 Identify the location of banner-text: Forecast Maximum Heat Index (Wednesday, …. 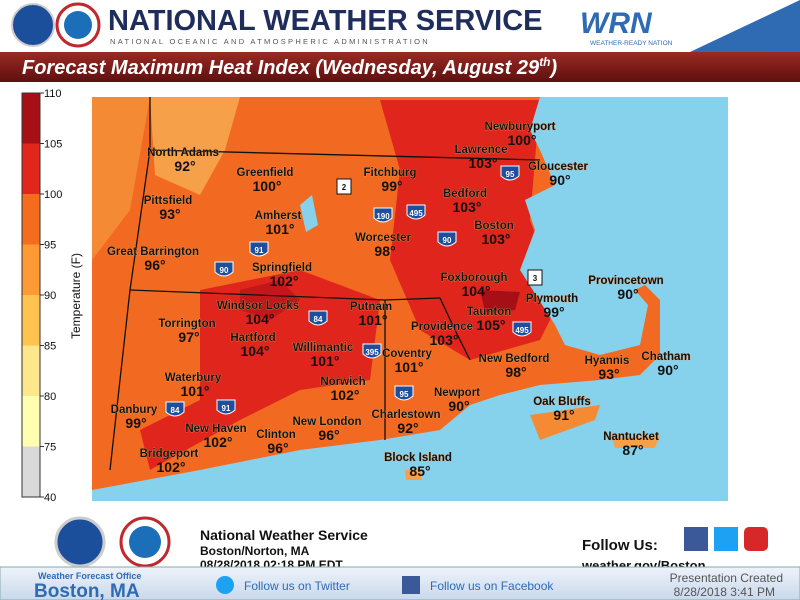
(281, 68).